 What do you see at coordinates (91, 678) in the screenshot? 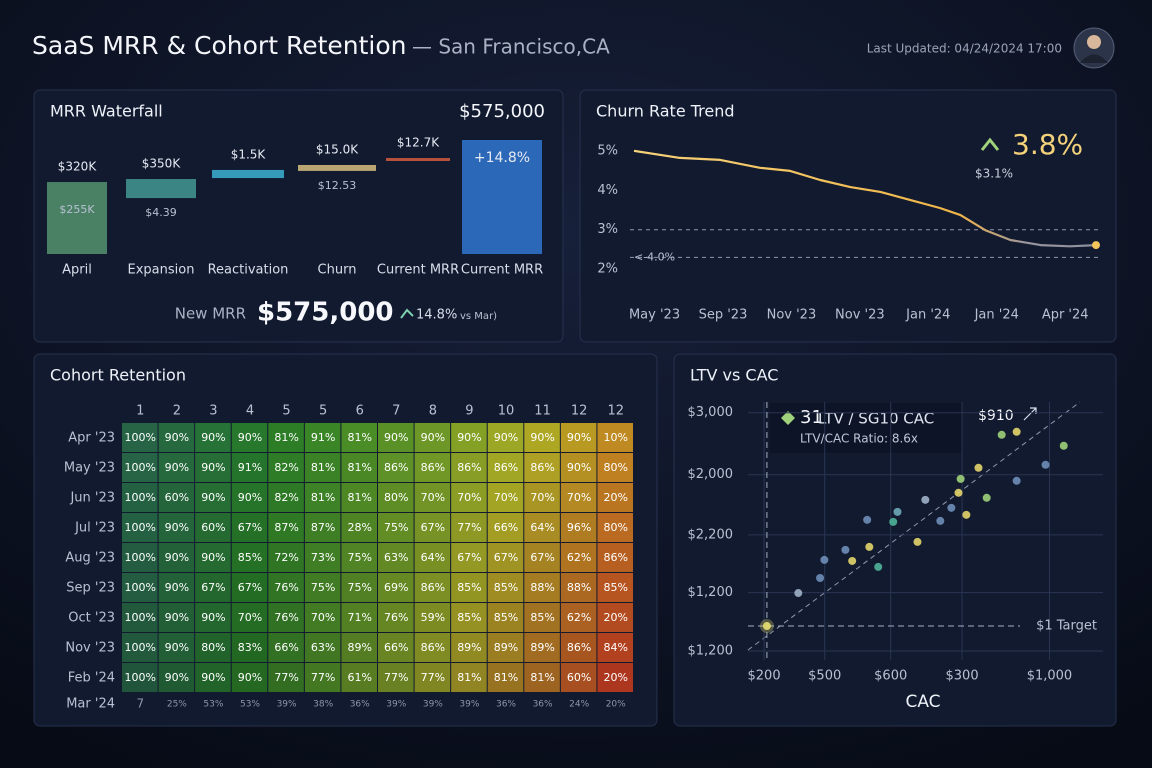
I see `row-label: Feb '24` at bounding box center [91, 678].